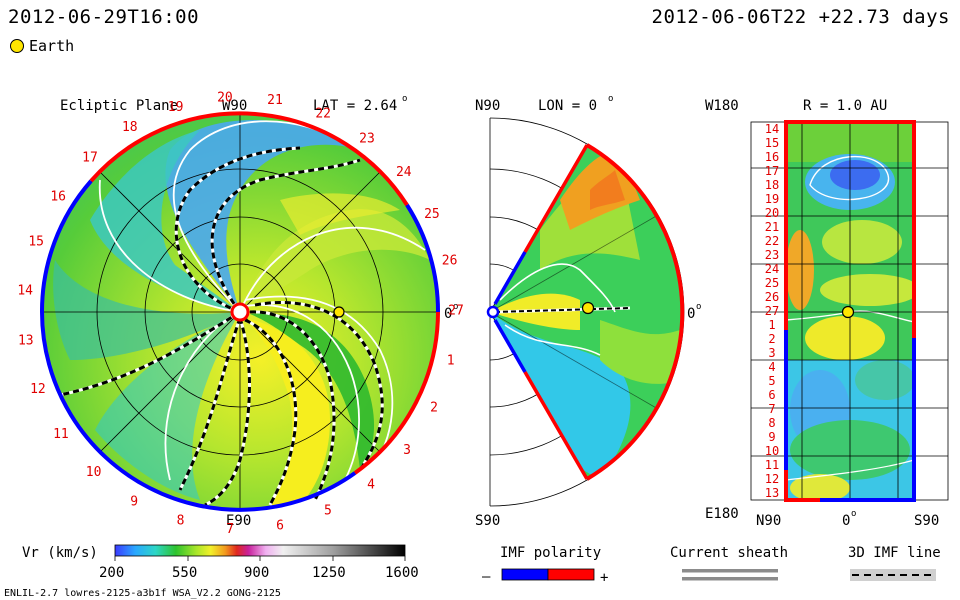 This screenshot has width=960, height=600. Describe the element at coordinates (451, 360) in the screenshot. I see `rotation-label: 1` at that location.